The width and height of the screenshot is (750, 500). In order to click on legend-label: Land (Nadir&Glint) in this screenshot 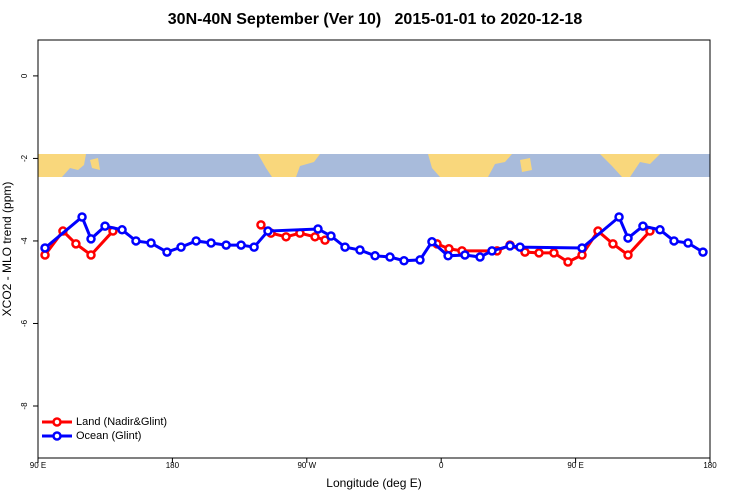, I will do `click(121, 422)`.